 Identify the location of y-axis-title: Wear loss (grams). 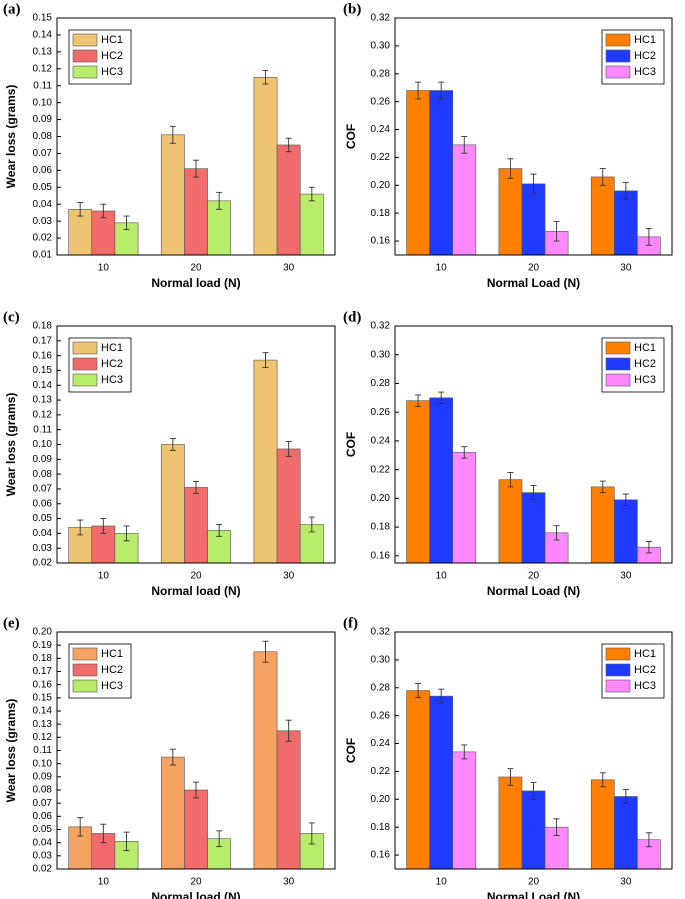
(11, 137).